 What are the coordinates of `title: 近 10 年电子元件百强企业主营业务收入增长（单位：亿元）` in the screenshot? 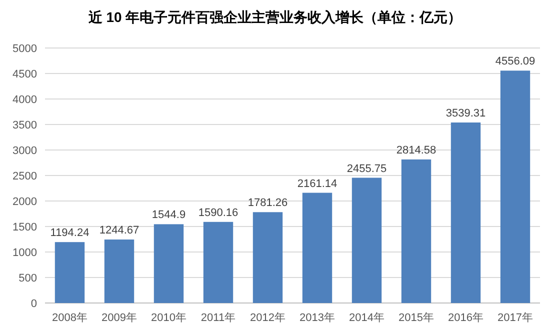 It's located at (275, 17).